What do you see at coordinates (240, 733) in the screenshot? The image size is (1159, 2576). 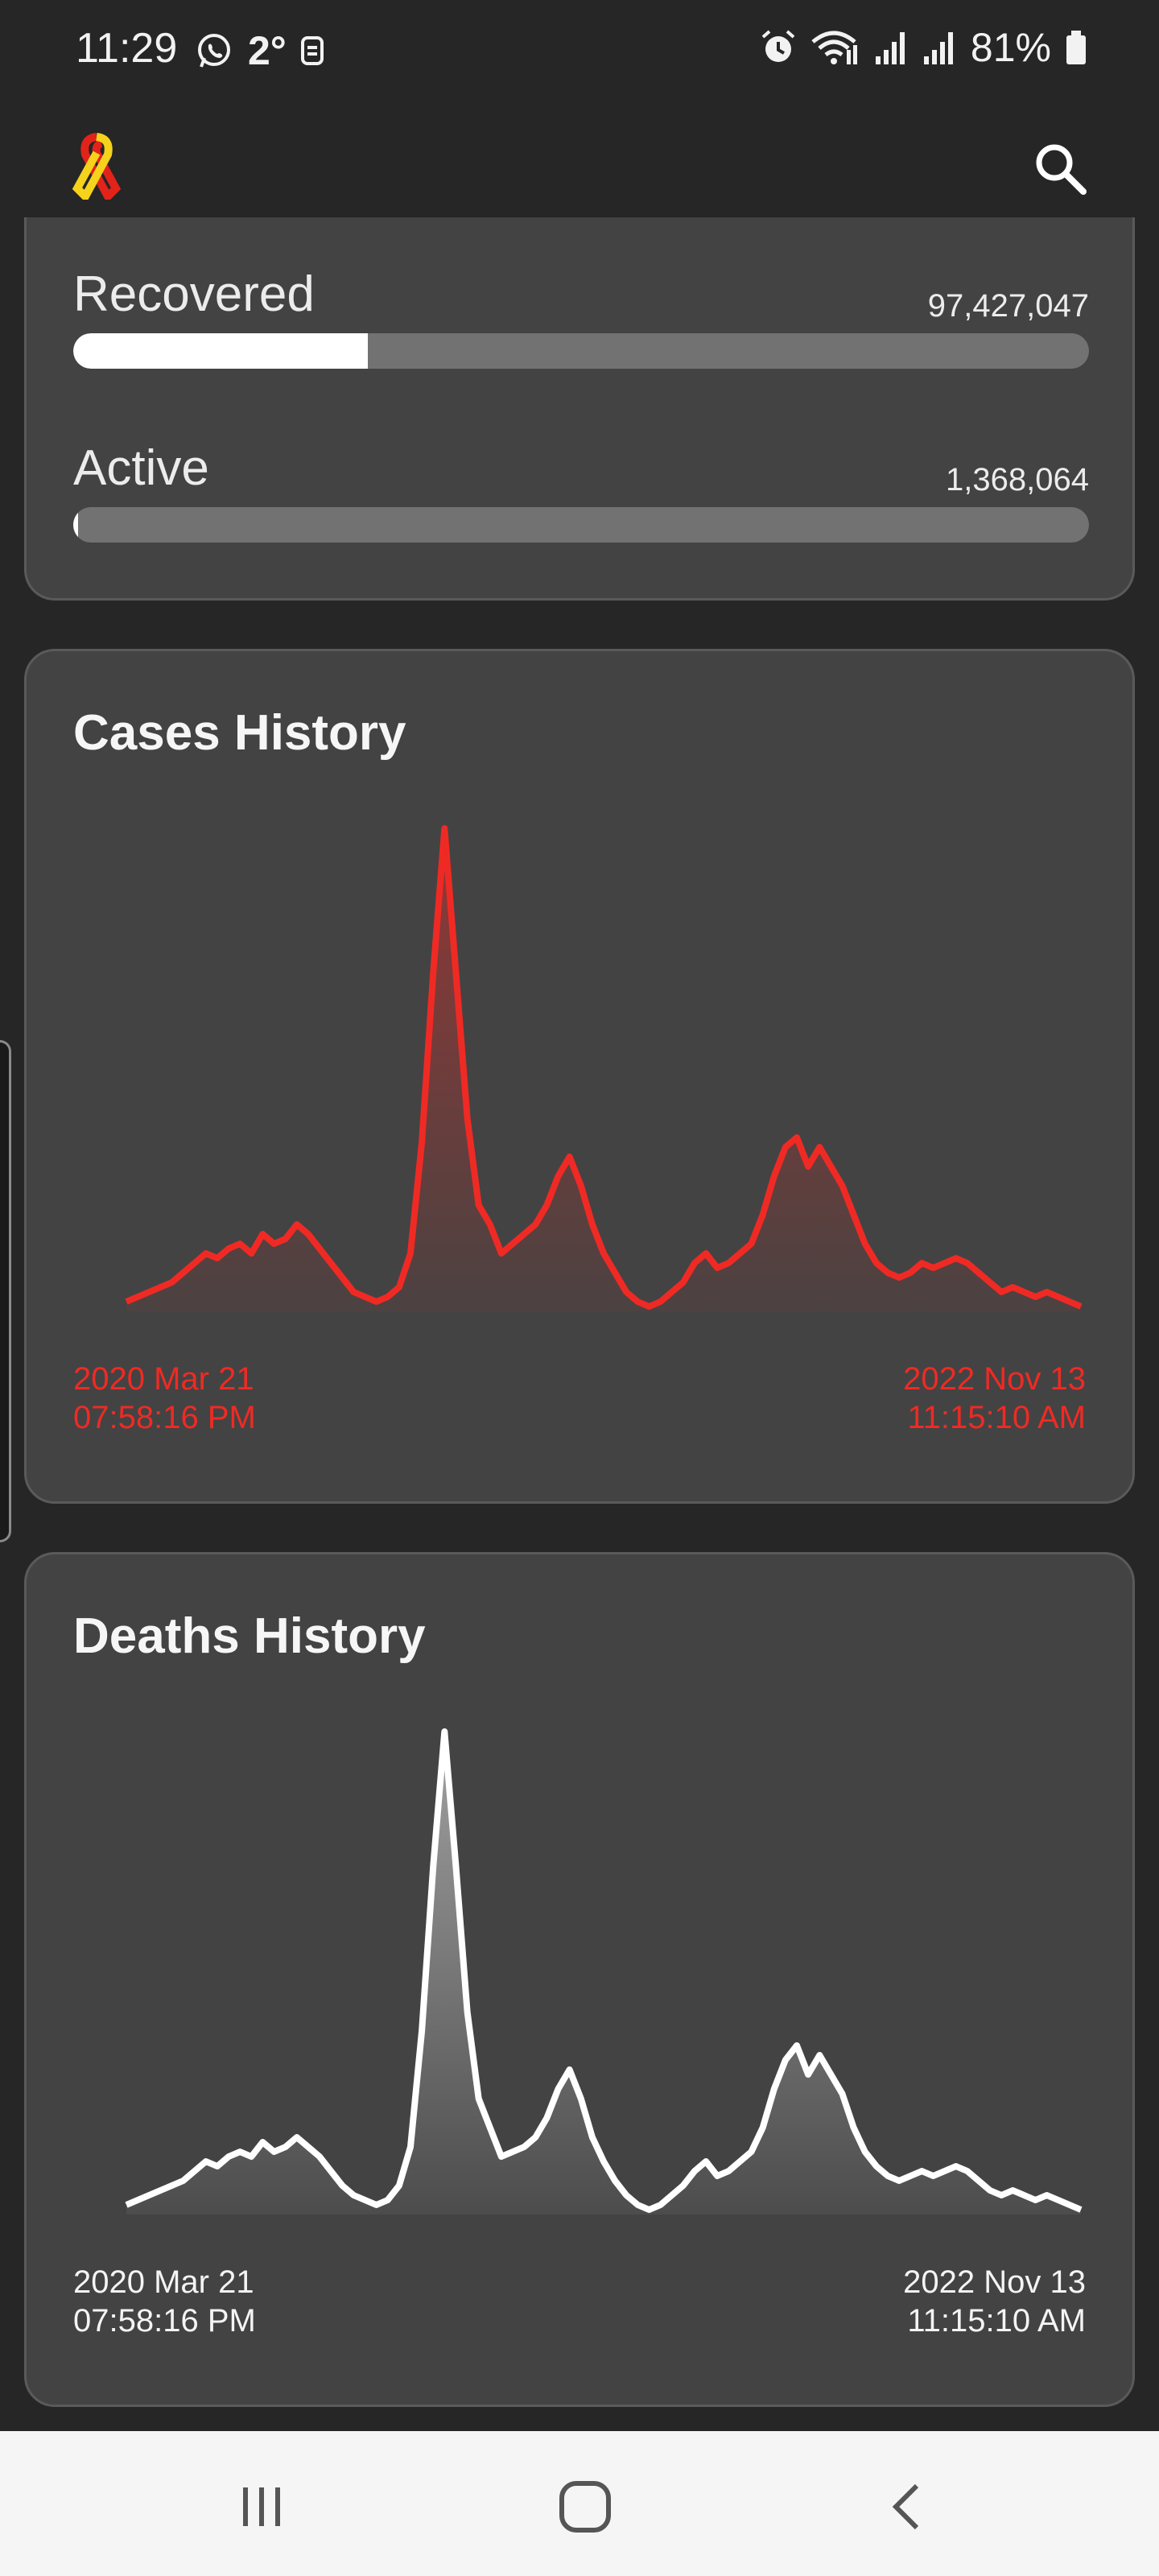 I see `cases-history-title: Cases History` at bounding box center [240, 733].